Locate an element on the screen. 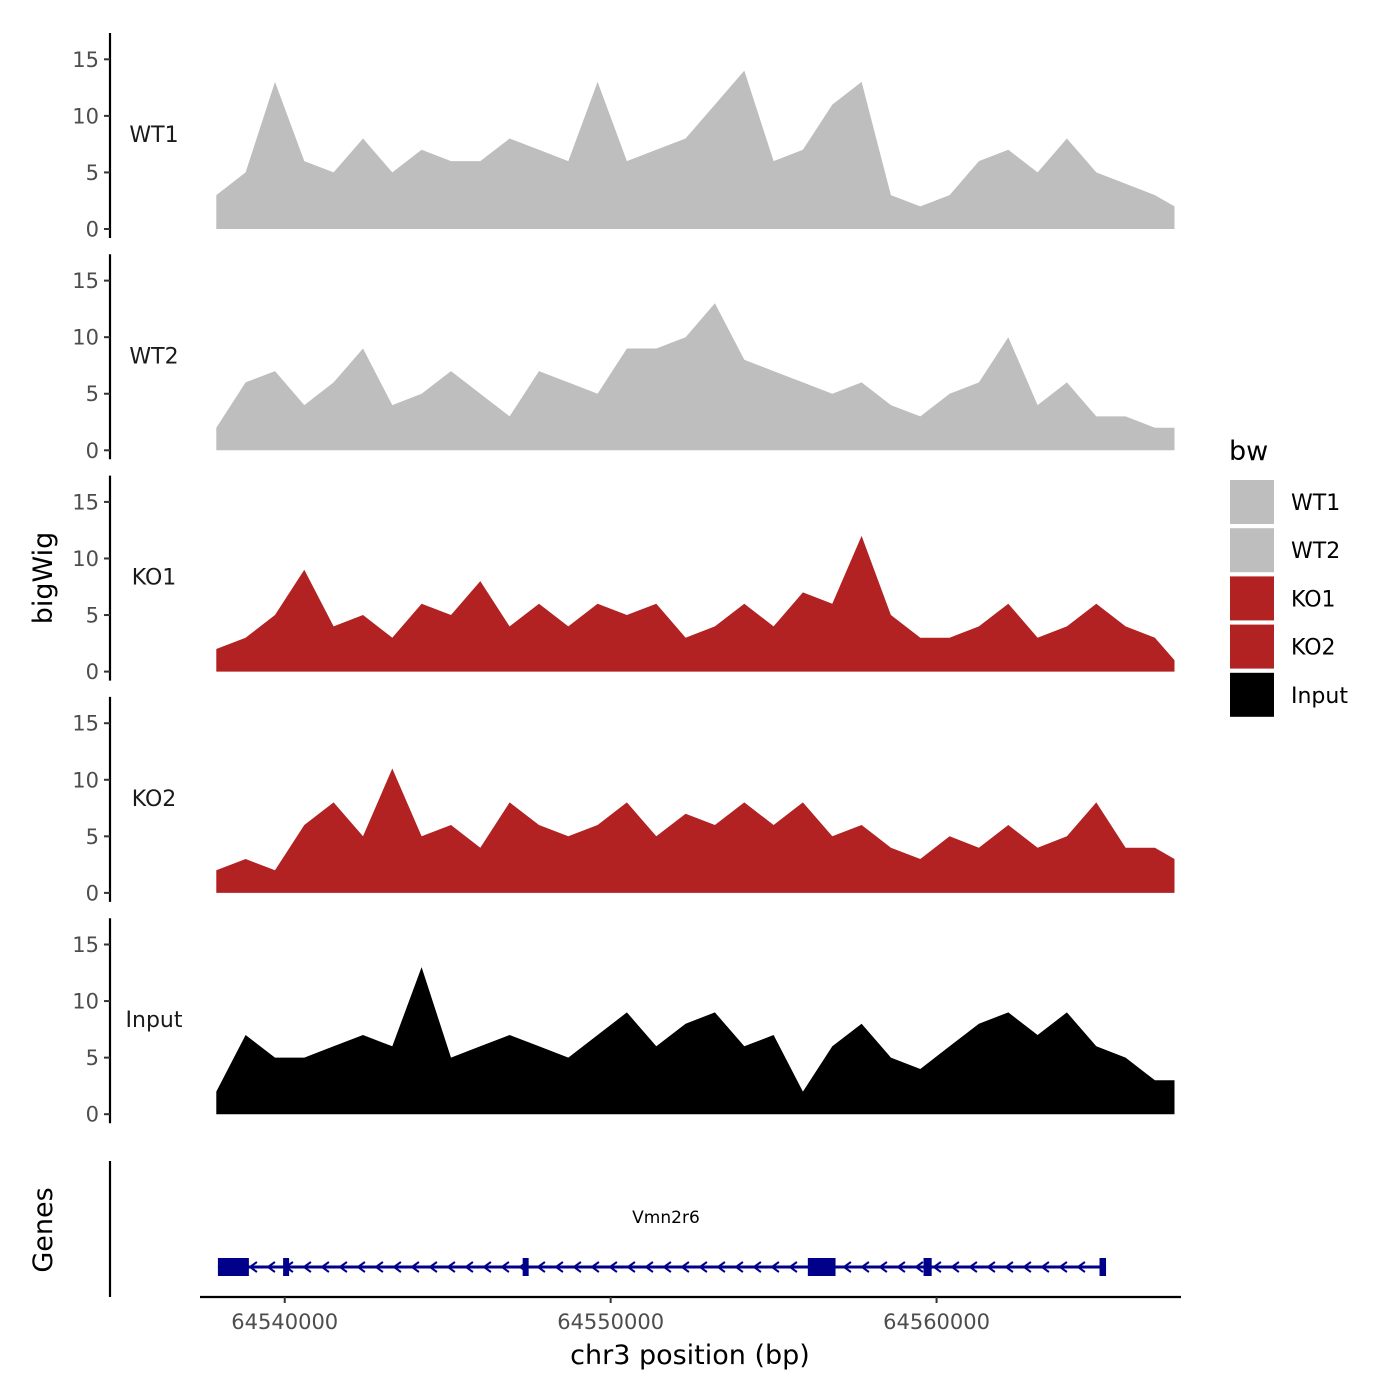 The height and width of the screenshot is (1400, 1400). gene-track: Vmn2r6 is located at coordinates (607, 1229).